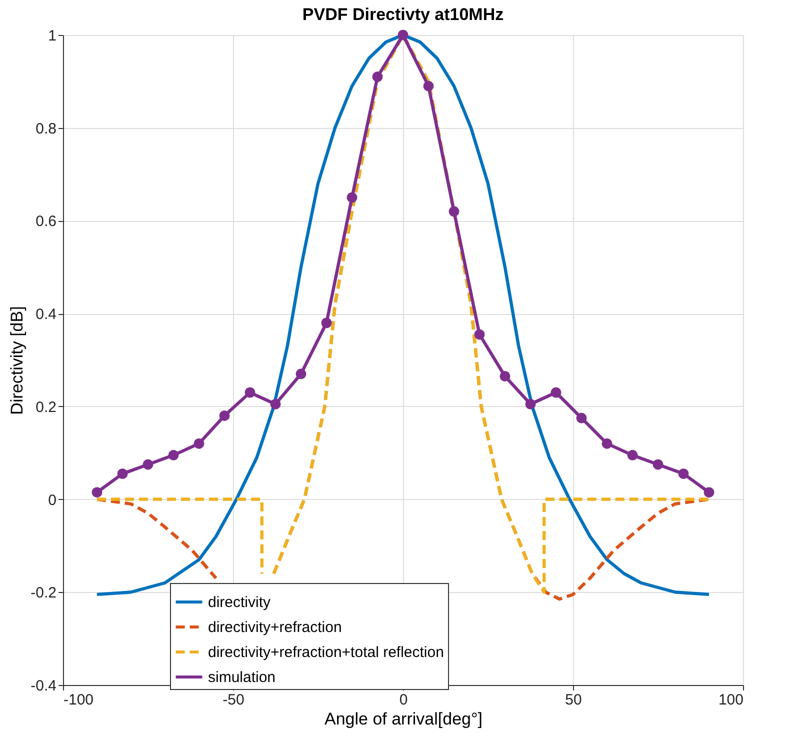  What do you see at coordinates (46, 315) in the screenshot?
I see `y-tick-label: 0.4` at bounding box center [46, 315].